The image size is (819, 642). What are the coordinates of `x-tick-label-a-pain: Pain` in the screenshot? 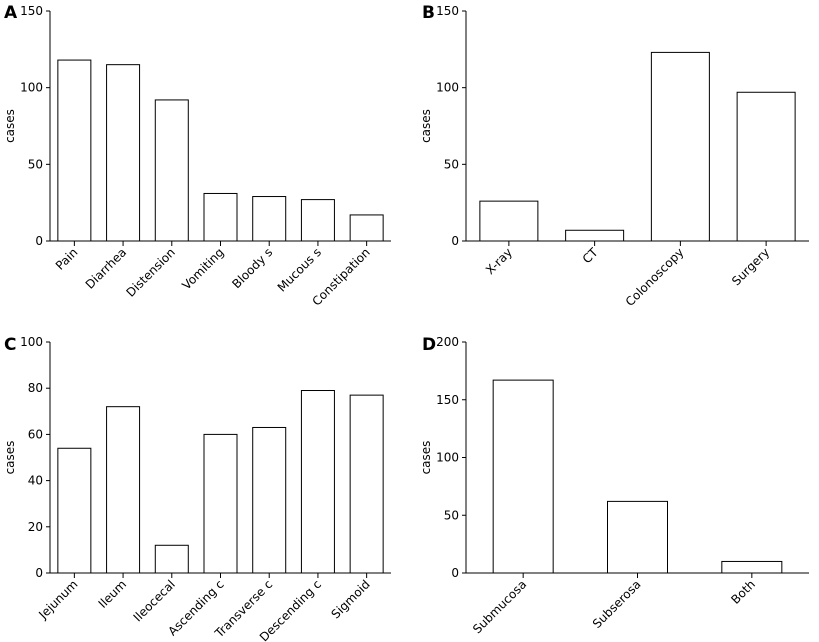 It's located at (67, 259).